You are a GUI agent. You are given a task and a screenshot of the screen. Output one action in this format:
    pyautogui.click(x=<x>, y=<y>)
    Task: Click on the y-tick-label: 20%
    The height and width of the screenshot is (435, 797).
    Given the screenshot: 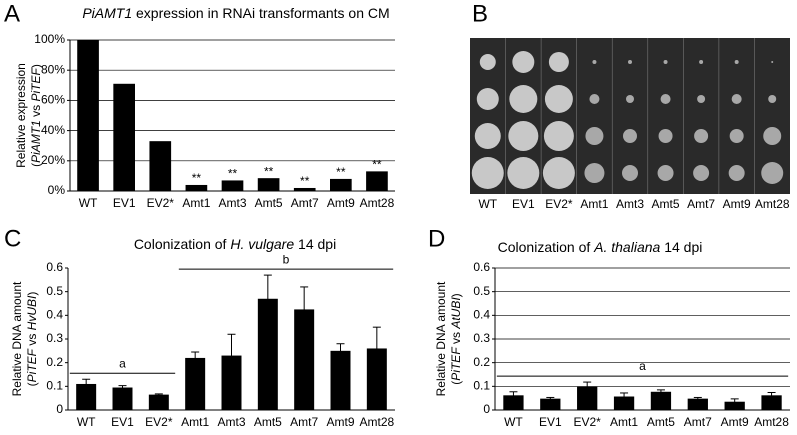 What is the action you would take?
    pyautogui.click(x=53, y=160)
    